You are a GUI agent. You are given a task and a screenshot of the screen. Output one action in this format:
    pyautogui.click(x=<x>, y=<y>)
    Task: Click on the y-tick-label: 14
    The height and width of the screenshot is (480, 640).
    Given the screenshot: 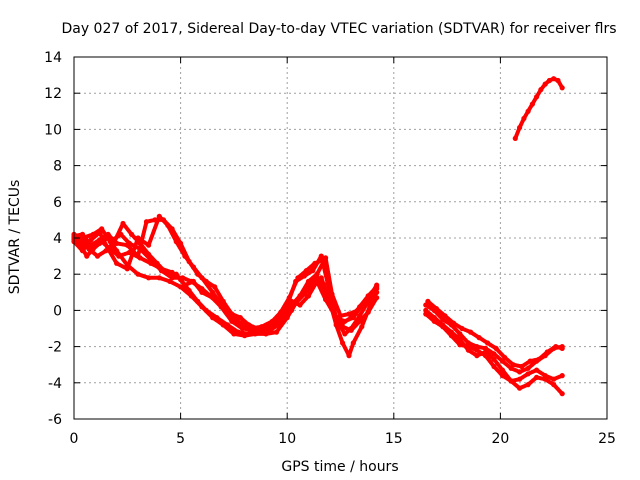 What is the action you would take?
    pyautogui.click(x=53, y=58)
    